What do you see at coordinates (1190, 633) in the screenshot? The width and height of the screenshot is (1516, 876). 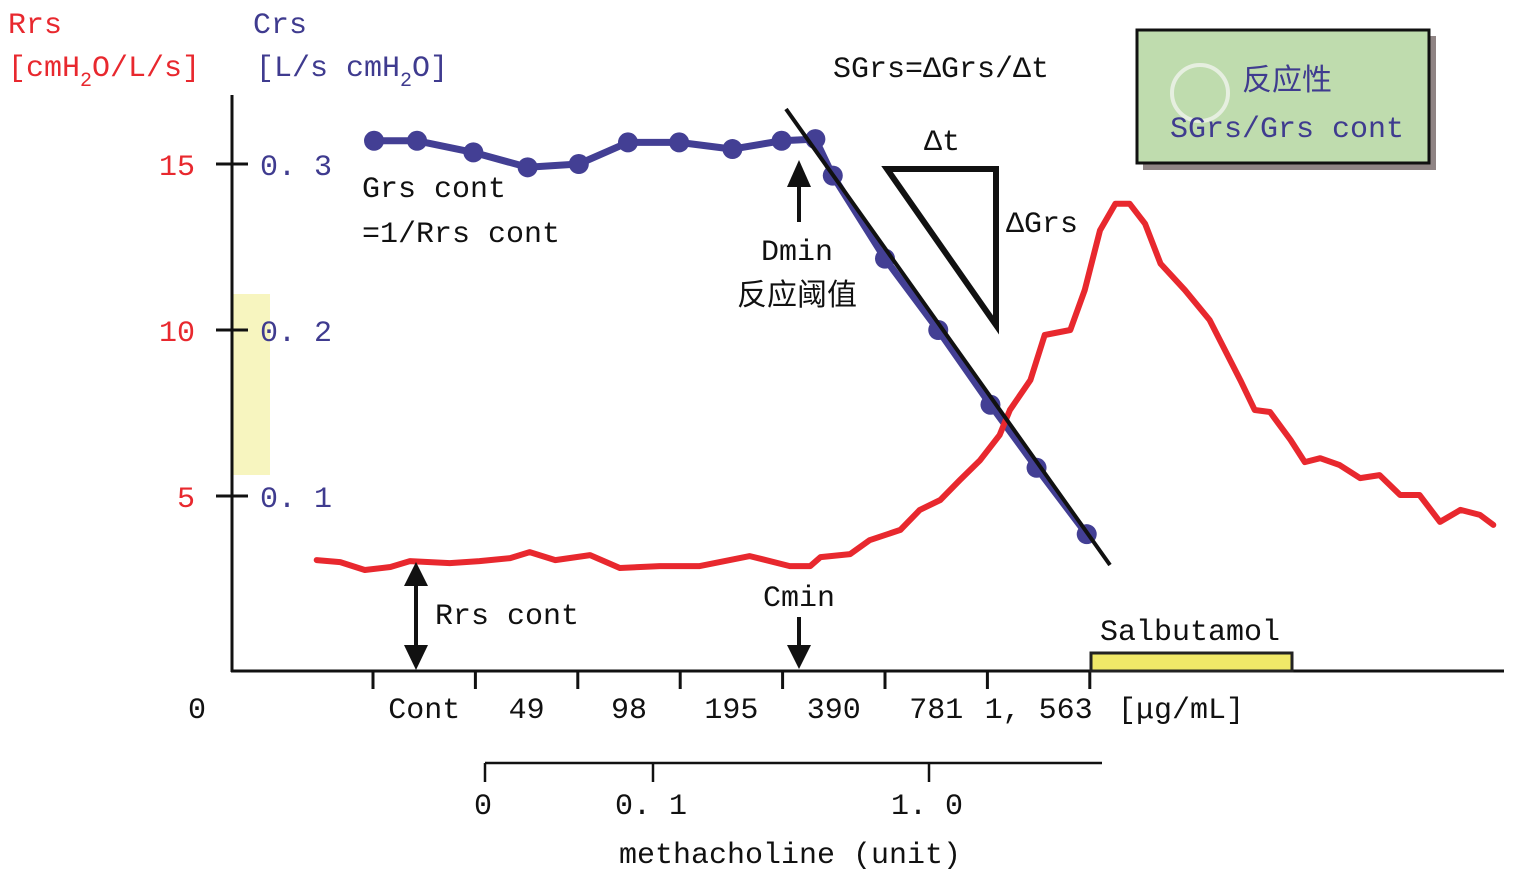 I see `salbutamol-label: Salbutamol` at bounding box center [1190, 633].